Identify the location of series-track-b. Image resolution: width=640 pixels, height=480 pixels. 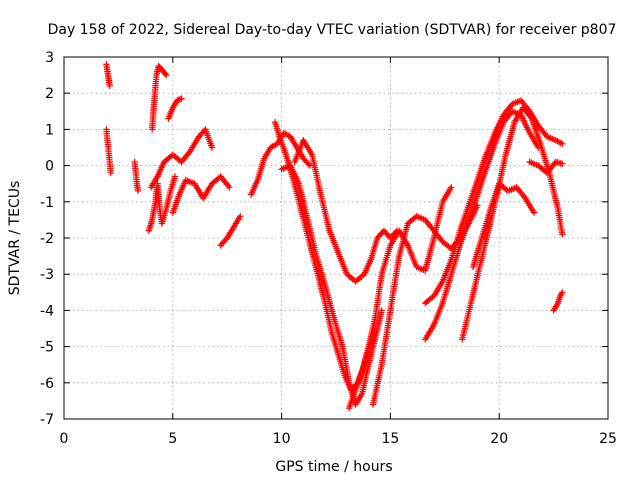
(108, 151).